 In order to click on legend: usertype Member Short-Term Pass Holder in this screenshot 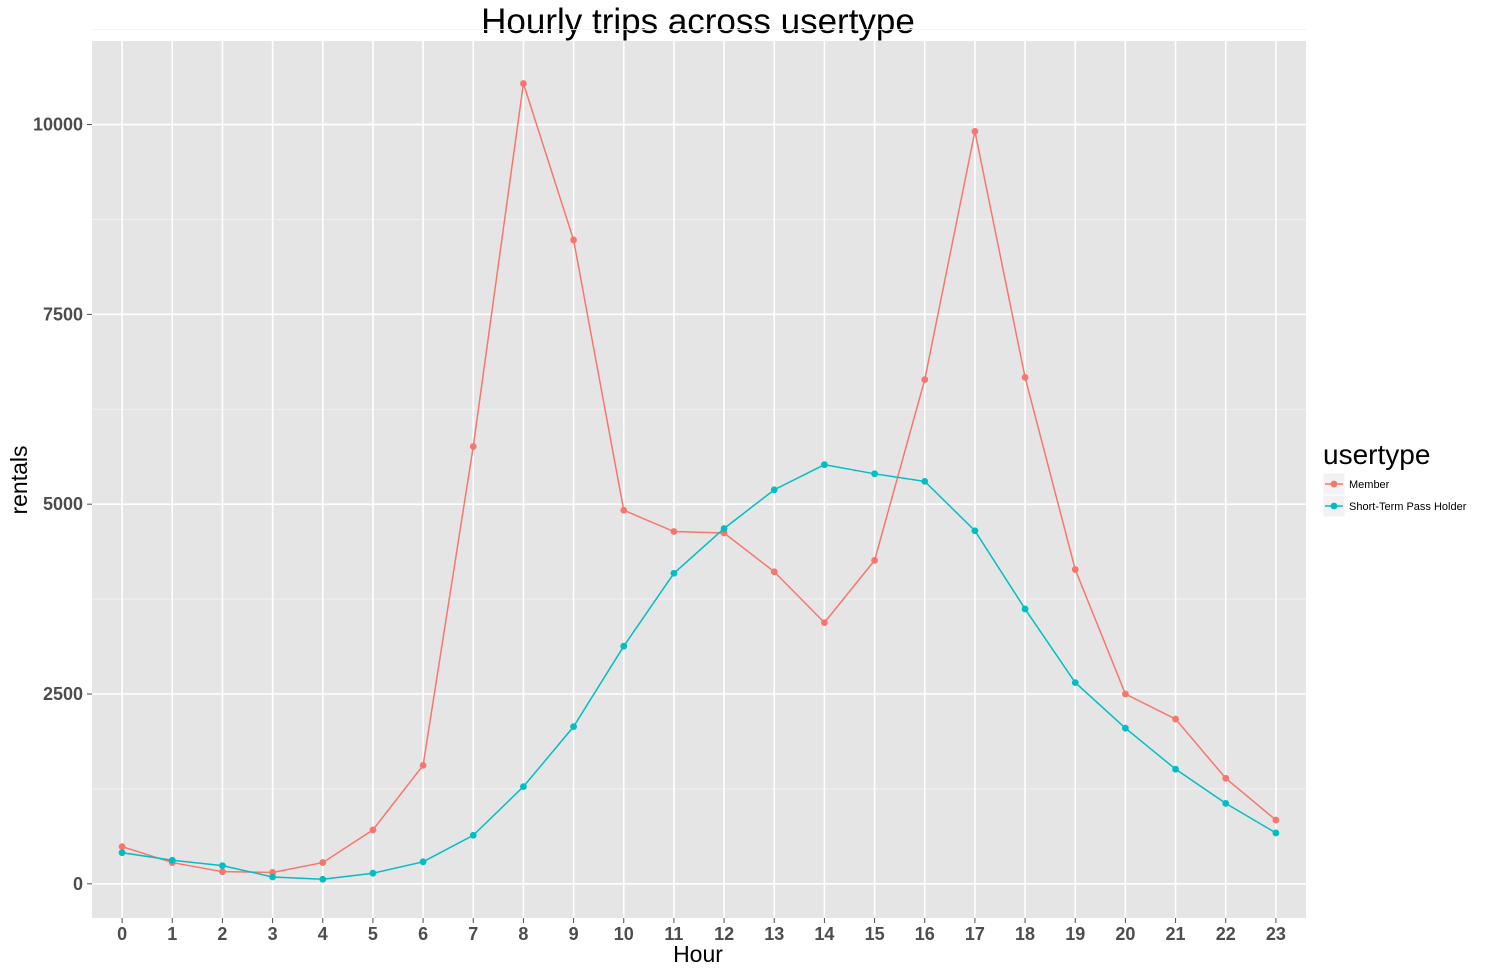, I will do `click(1394, 478)`.